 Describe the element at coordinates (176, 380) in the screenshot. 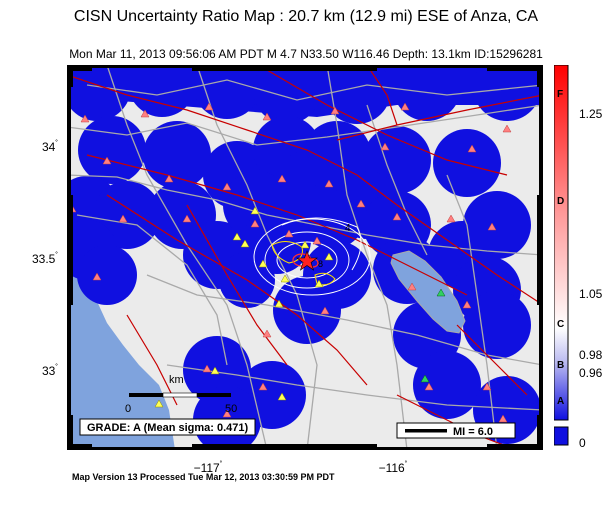

I see `svg-text: km` at that location.